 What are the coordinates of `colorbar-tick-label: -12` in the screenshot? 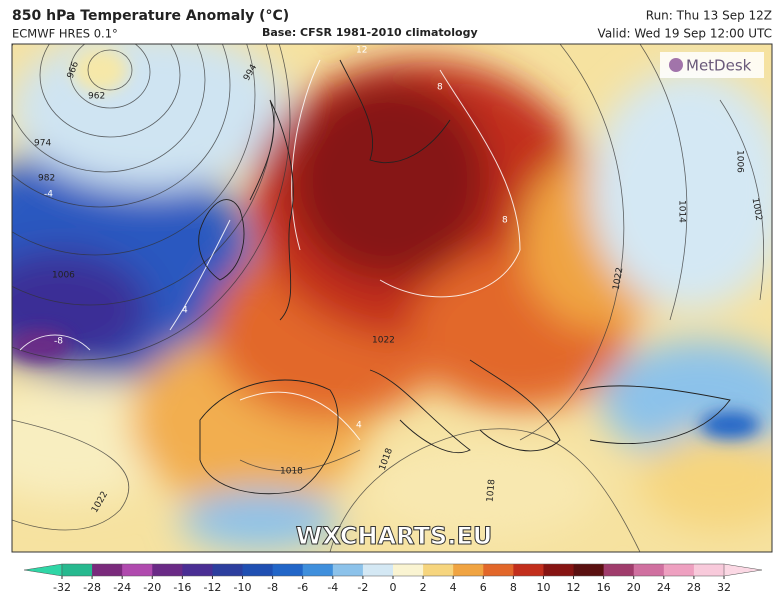 It's located at (212, 587).